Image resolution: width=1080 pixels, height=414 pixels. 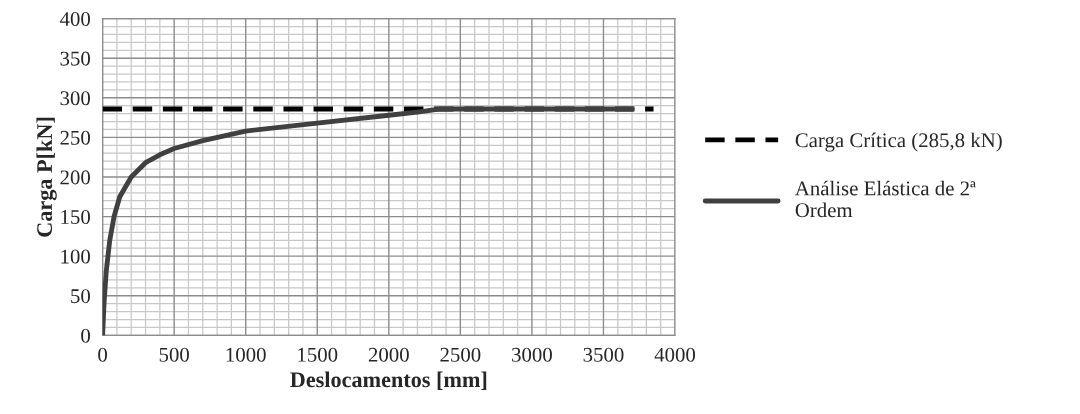 I want to click on x-tick-label: 1000, so click(x=246, y=354).